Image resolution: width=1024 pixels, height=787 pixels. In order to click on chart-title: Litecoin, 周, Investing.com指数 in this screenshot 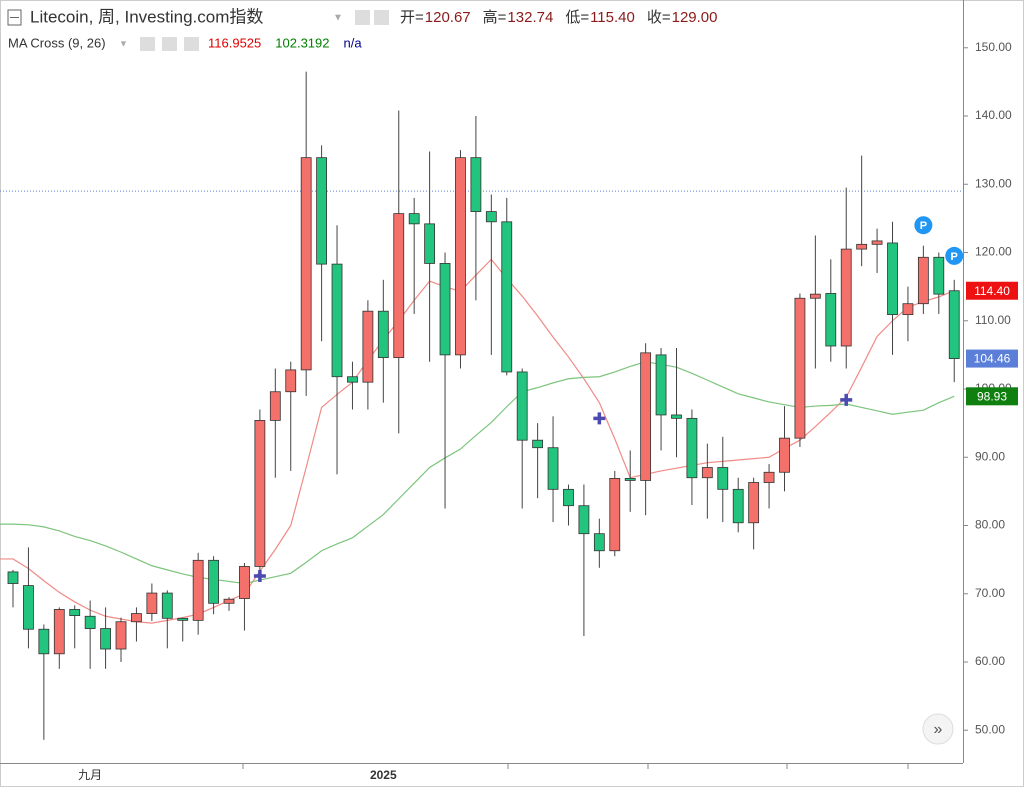, I will do `click(146, 16)`.